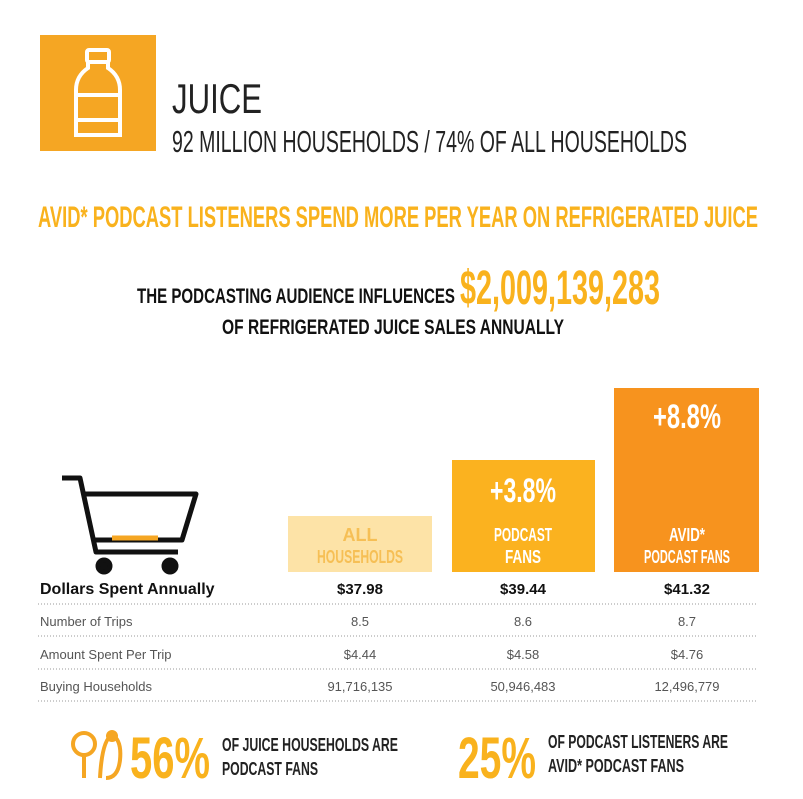 Image resolution: width=803 pixels, height=799 pixels. I want to click on stat-value: 56%, so click(170, 758).